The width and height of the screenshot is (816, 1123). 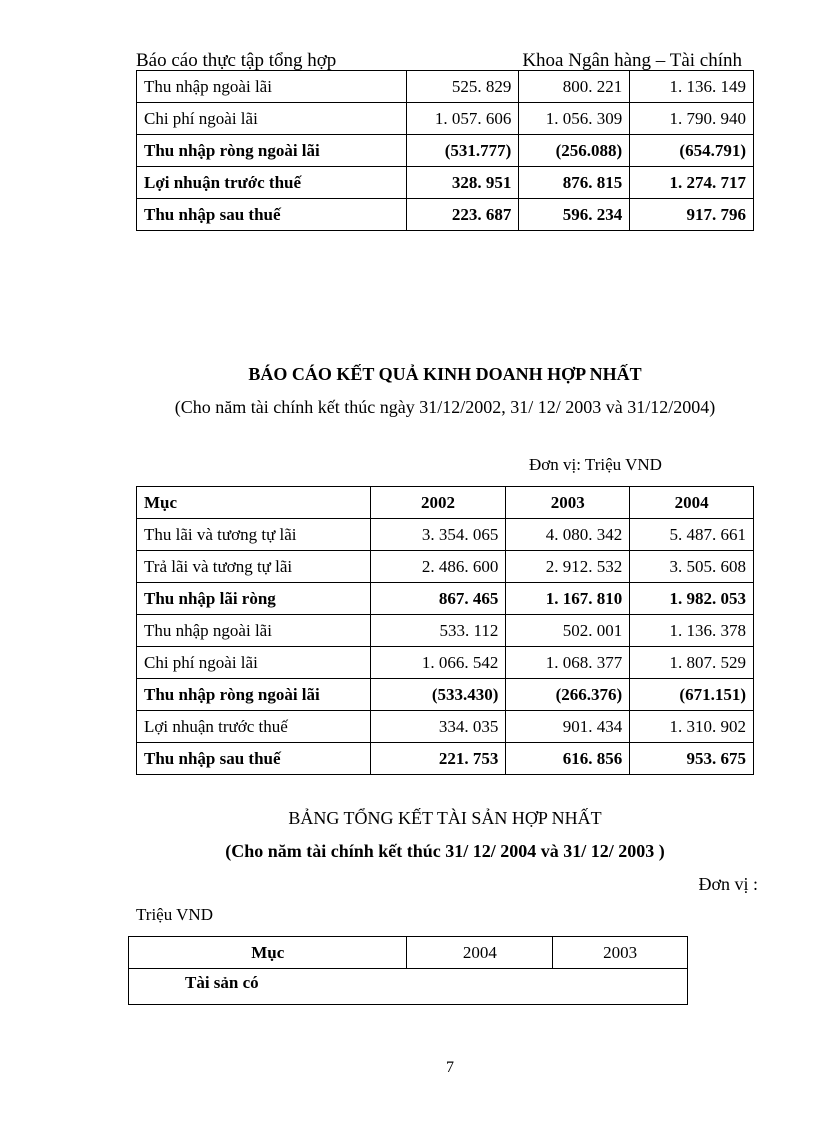 I want to click on row-value: 1. 136. 149, so click(x=691, y=86).